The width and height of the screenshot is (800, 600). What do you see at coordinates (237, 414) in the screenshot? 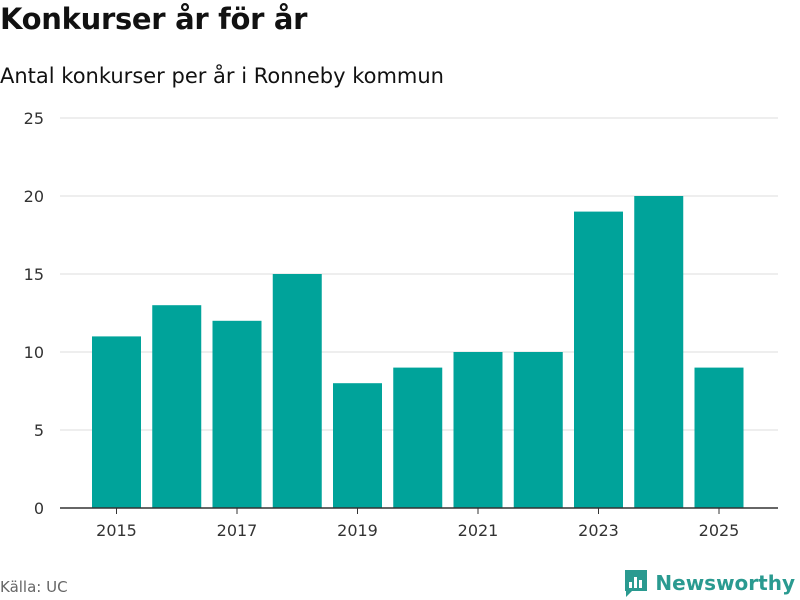
I see `bar-2017` at bounding box center [237, 414].